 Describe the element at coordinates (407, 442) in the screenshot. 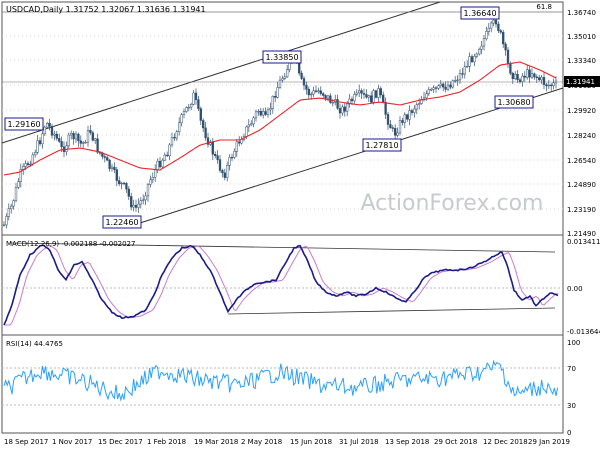

I see `time-tick: 13 Sep 2018` at that location.